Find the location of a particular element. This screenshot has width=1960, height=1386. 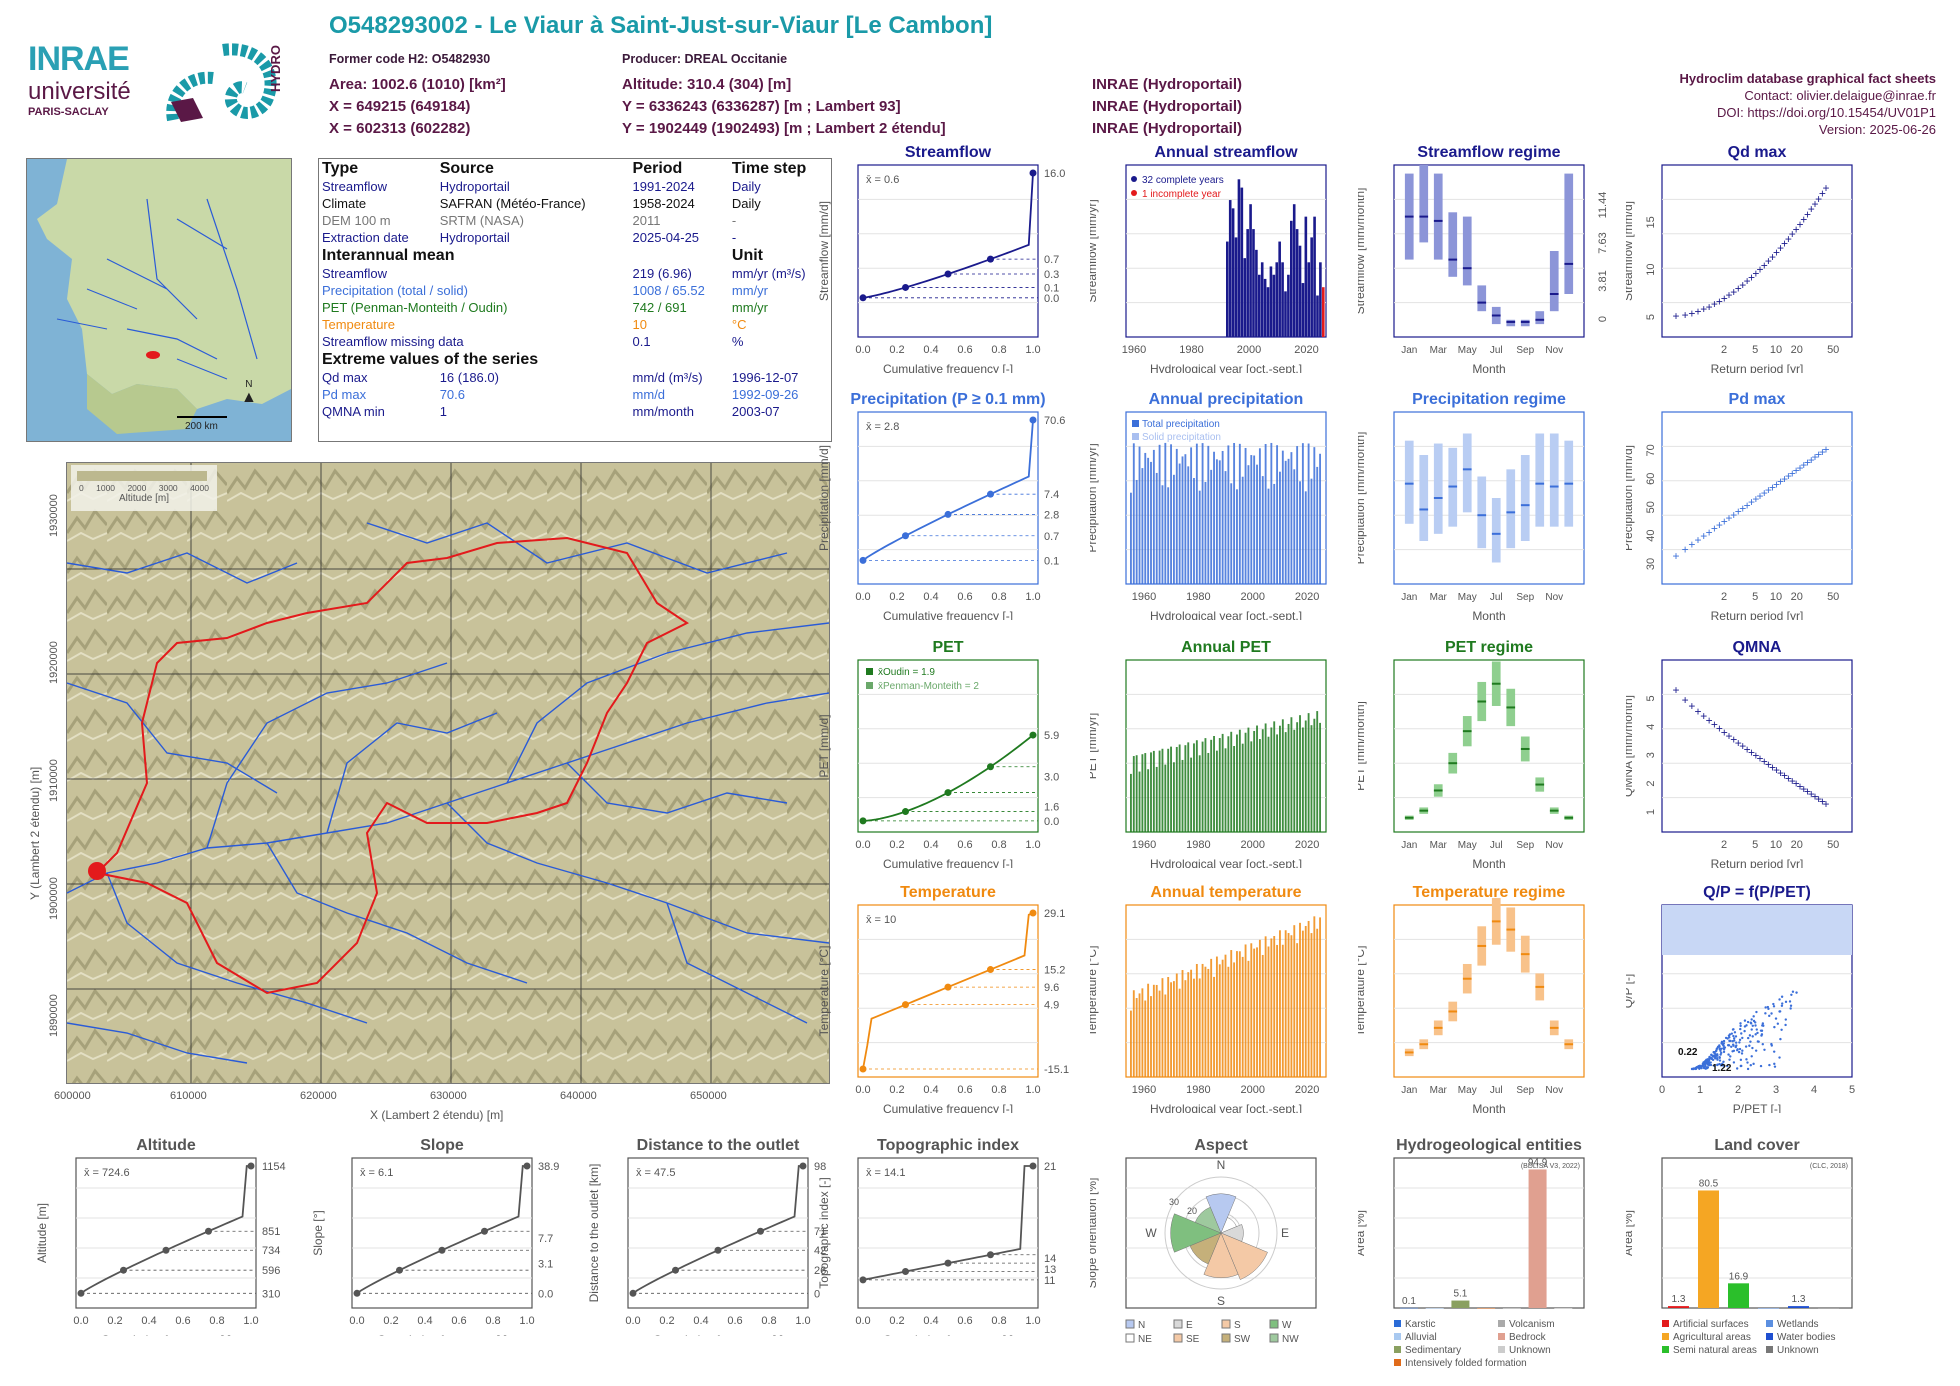

source-note: (CLC, 2018) is located at coordinates (1829, 1166).